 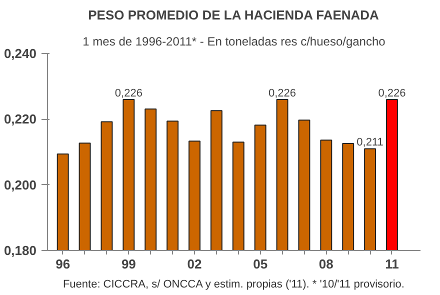 I want to click on y-tick-label: 0,220, so click(x=20, y=119).